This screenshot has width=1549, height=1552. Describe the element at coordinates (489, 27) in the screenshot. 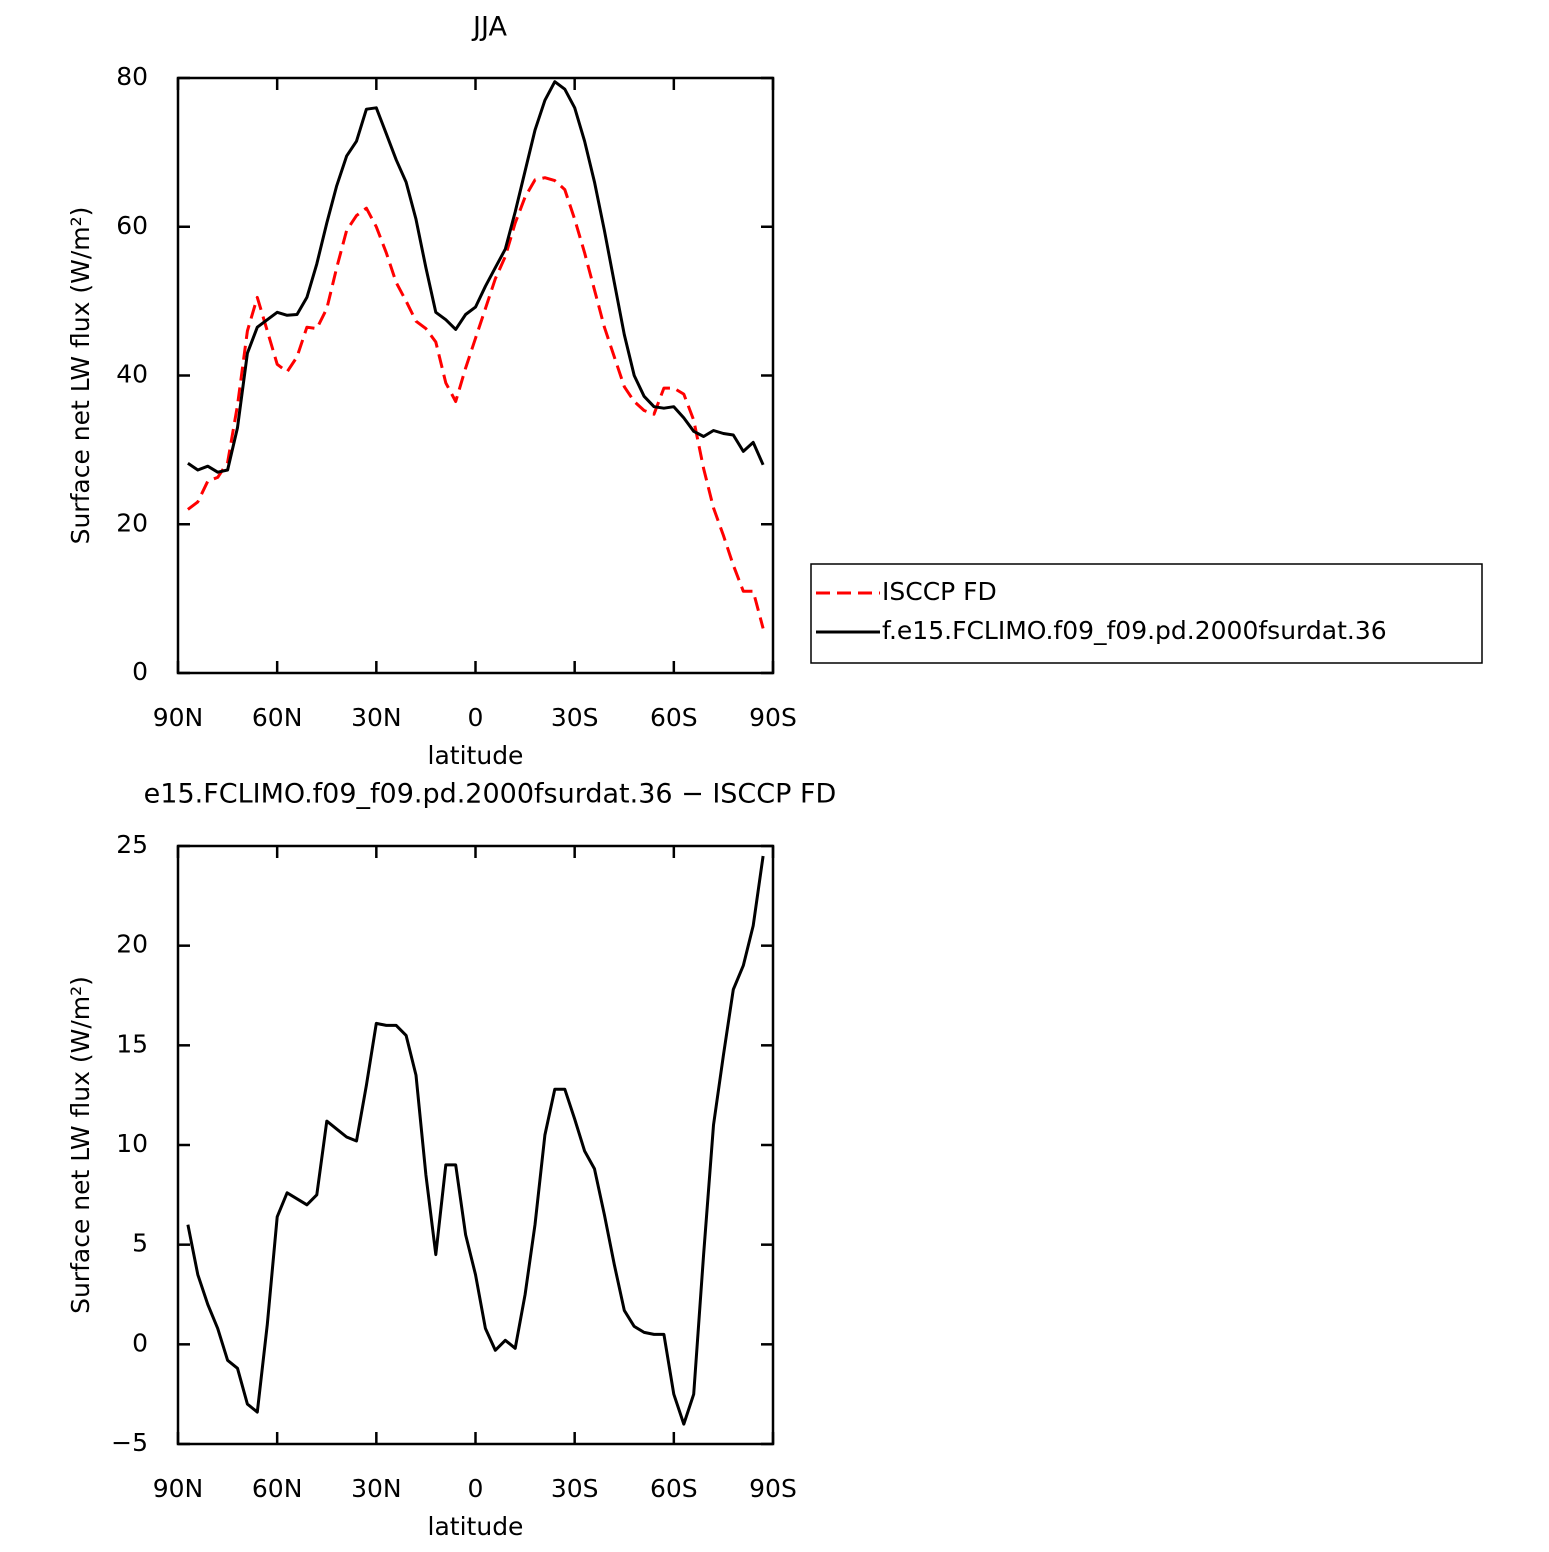

I see `chart-title: JJA` at that location.